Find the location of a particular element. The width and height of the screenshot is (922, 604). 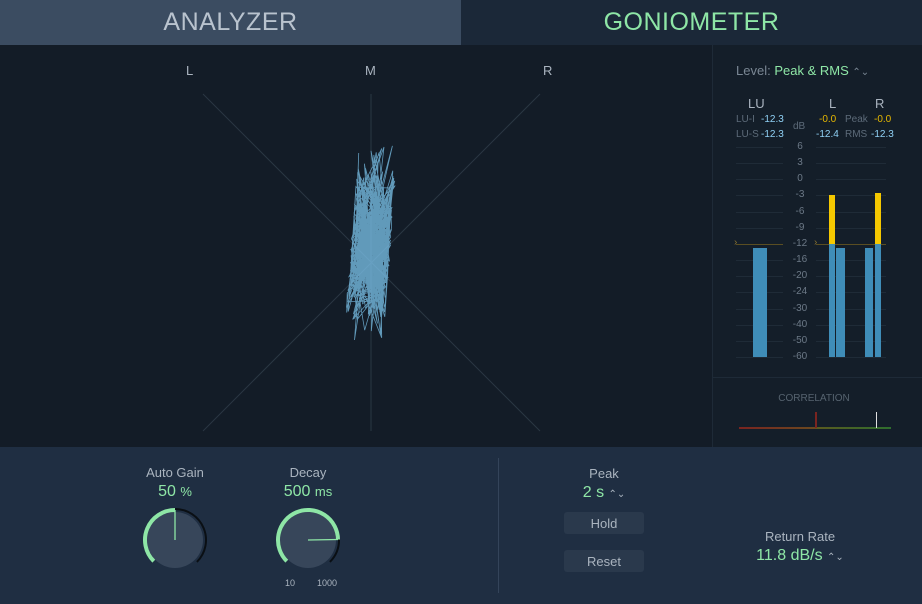

r-header: R is located at coordinates (880, 103).